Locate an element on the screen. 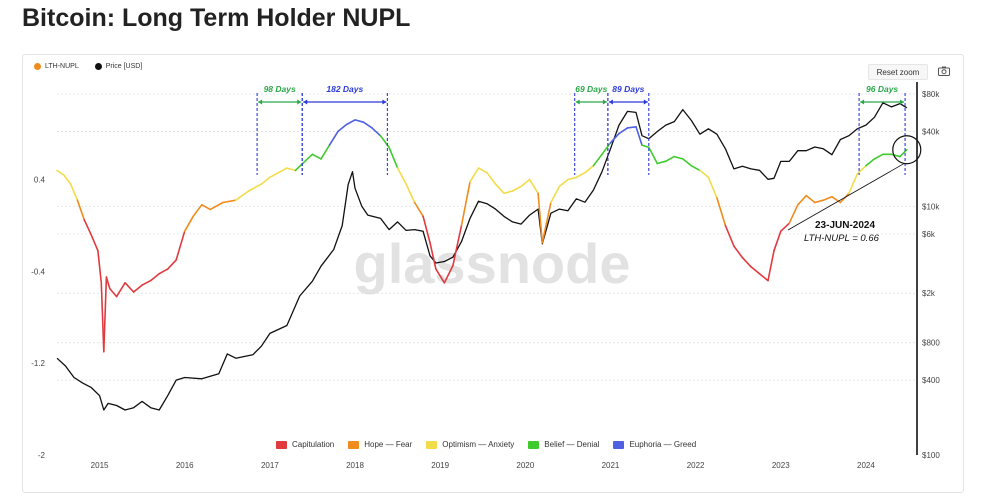 Image resolution: width=984 pixels, height=500 pixels. legend-item-price: Price [USD] is located at coordinates (118, 66).